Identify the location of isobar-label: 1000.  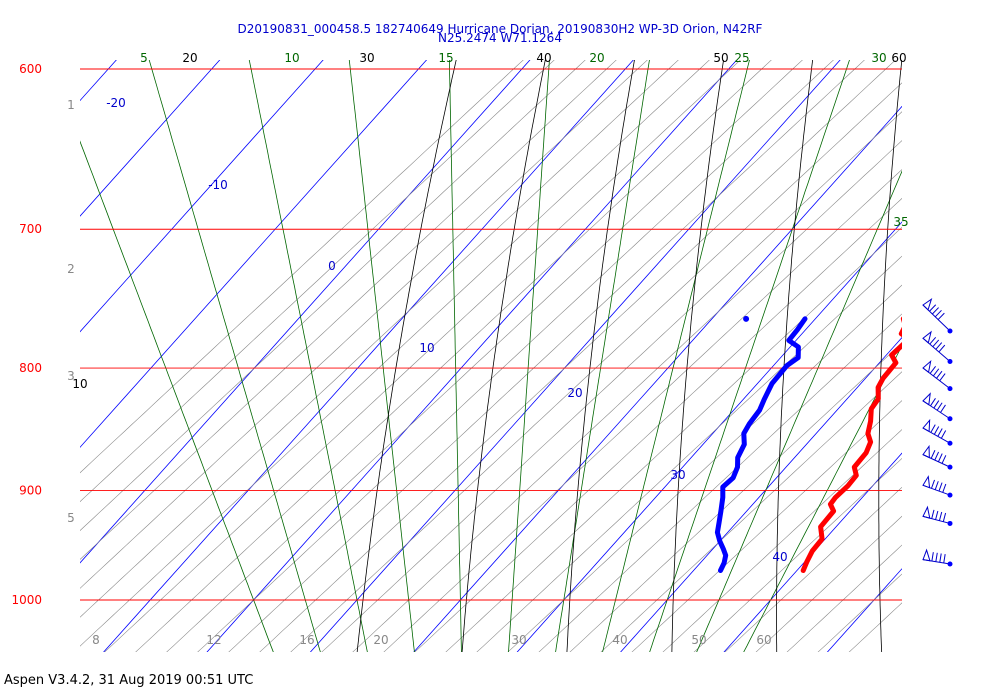
(26, 600).